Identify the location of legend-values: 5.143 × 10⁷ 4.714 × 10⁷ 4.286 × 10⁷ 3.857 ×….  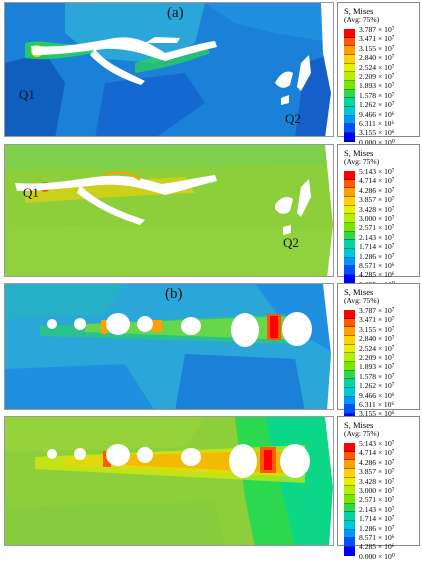
(377, 500).